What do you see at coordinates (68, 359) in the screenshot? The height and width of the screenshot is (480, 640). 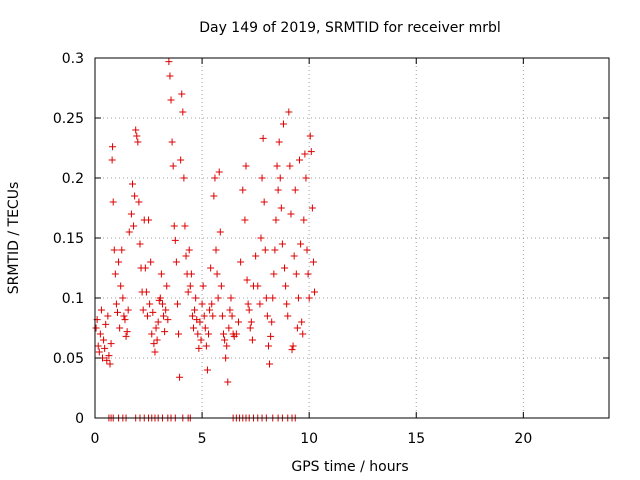 I see `y-tick-label: 0.05` at bounding box center [68, 359].